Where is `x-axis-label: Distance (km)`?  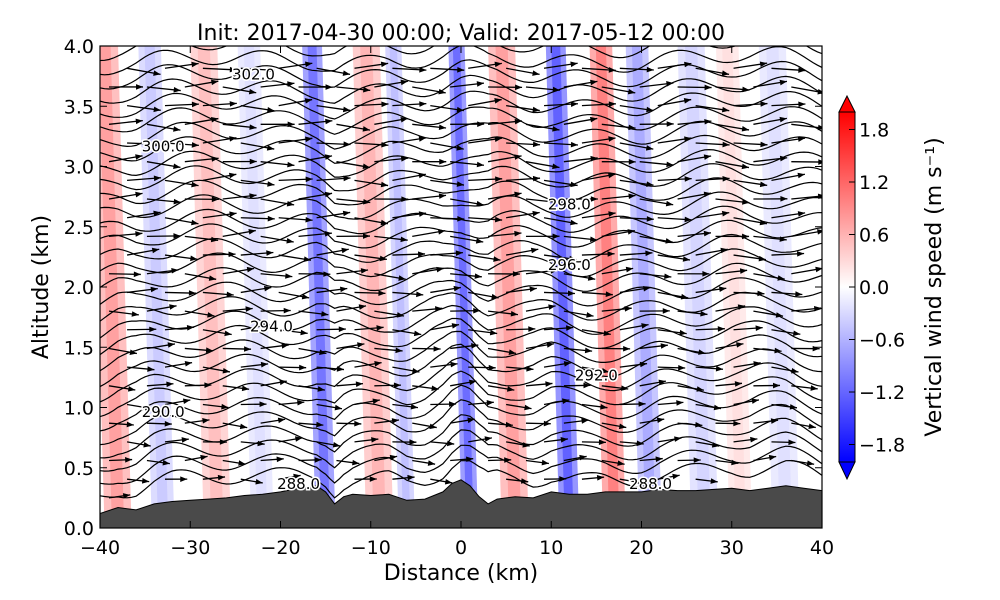
x-axis-label: Distance (km) is located at coordinates (461, 573).